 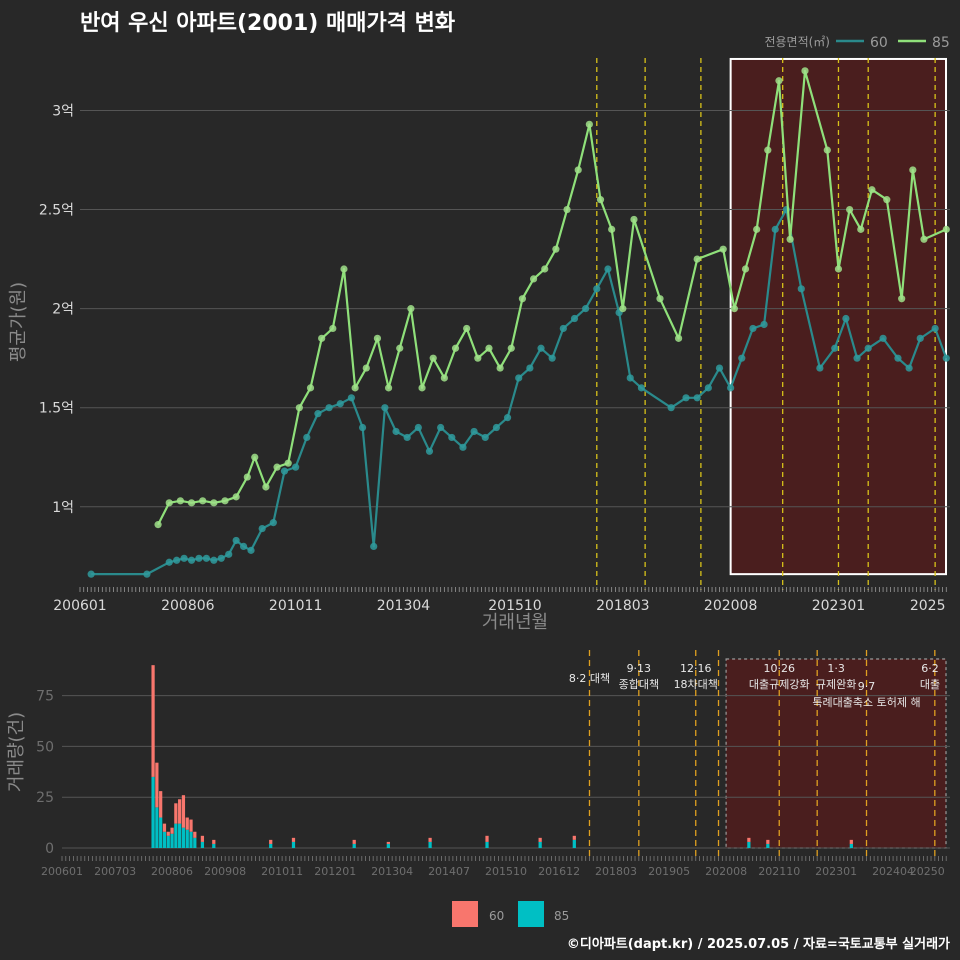 I want to click on event-annotation: 8·2 대책, so click(x=589, y=678).